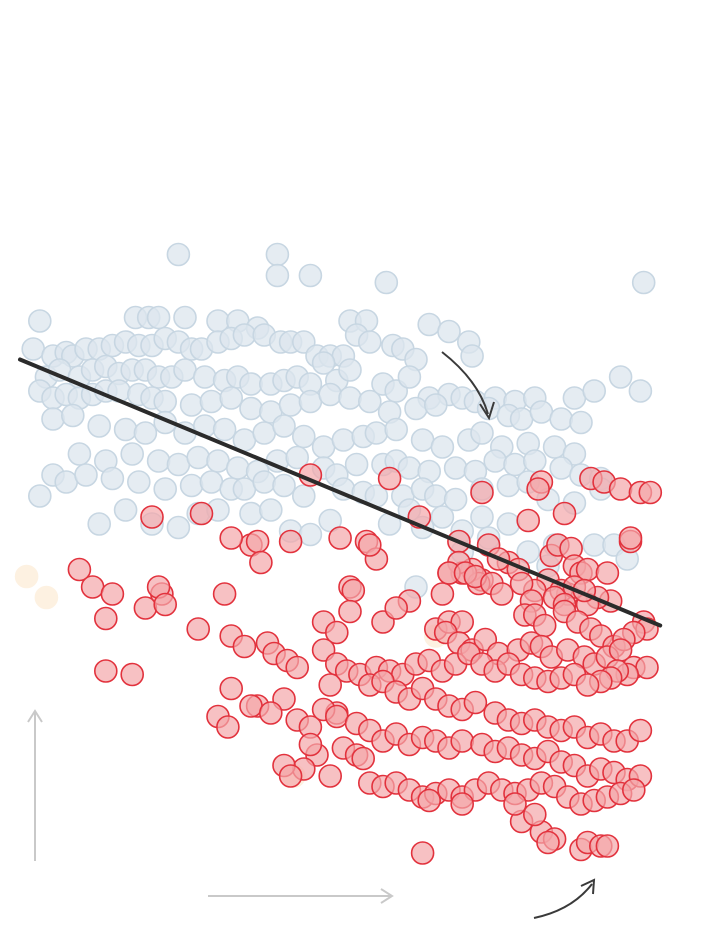  I want to click on y-axis-arrowhead, so click(35, 716).